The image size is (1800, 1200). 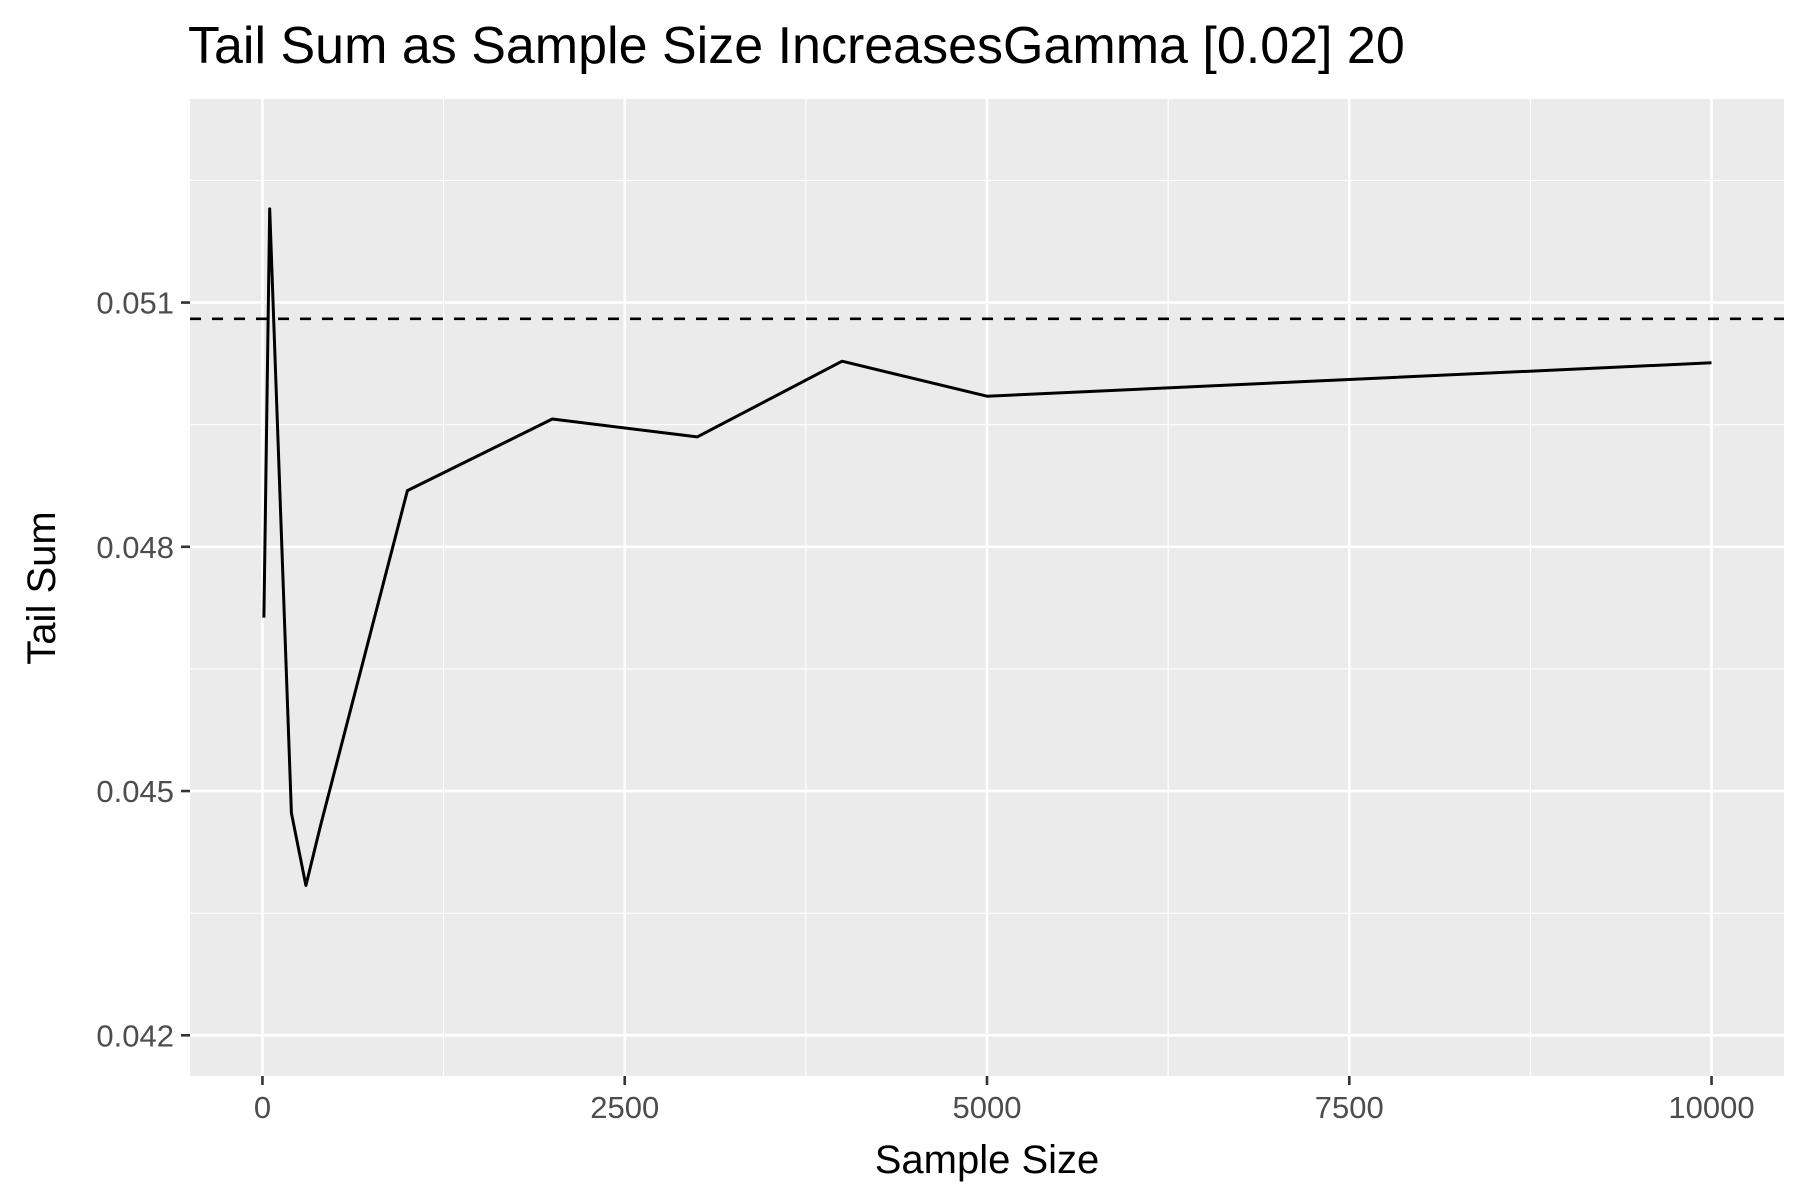 What do you see at coordinates (135, 791) in the screenshot?
I see `y-tick-label: 0.045` at bounding box center [135, 791].